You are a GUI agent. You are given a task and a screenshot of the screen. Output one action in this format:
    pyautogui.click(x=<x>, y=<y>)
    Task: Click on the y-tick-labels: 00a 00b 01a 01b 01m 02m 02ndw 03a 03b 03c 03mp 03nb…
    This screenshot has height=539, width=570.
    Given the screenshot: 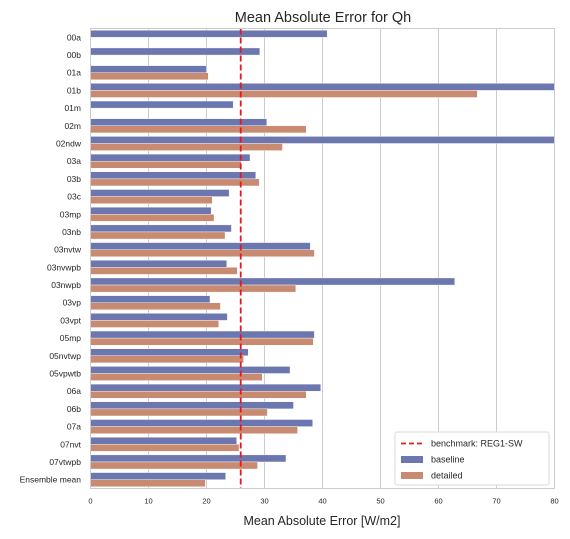 What is the action you would take?
    pyautogui.click(x=51, y=258)
    